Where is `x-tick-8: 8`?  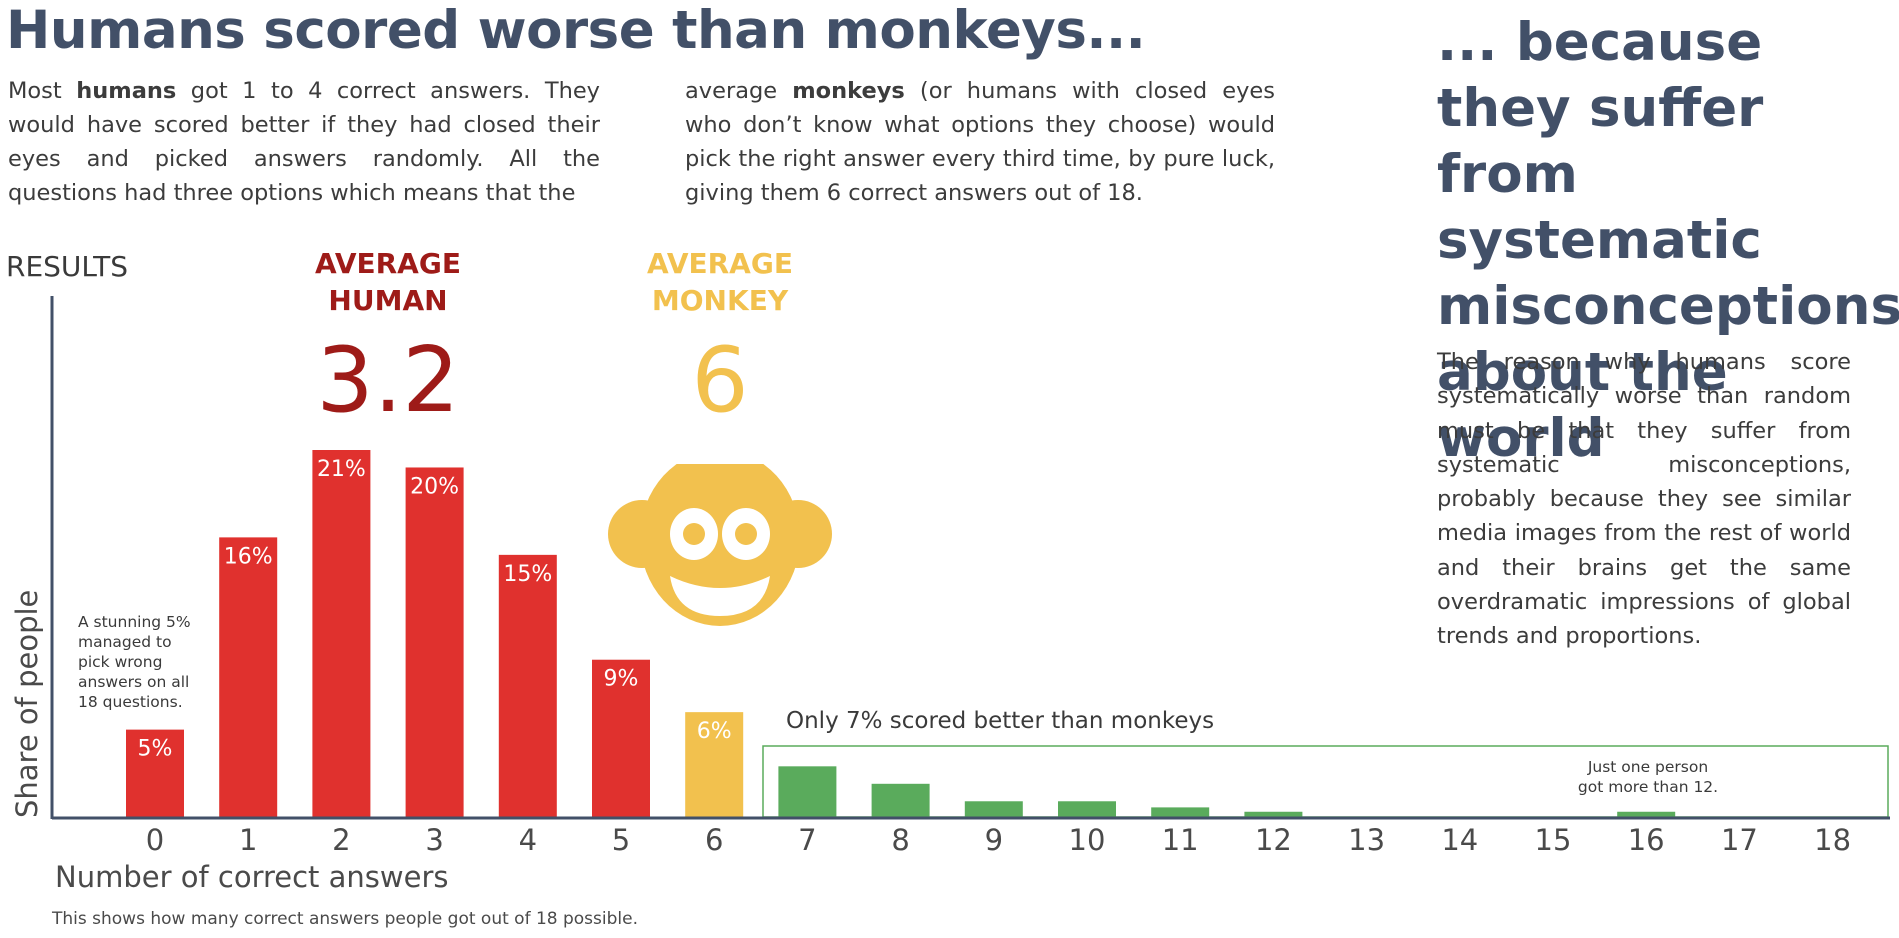
x-tick-8: 8 is located at coordinates (900, 840).